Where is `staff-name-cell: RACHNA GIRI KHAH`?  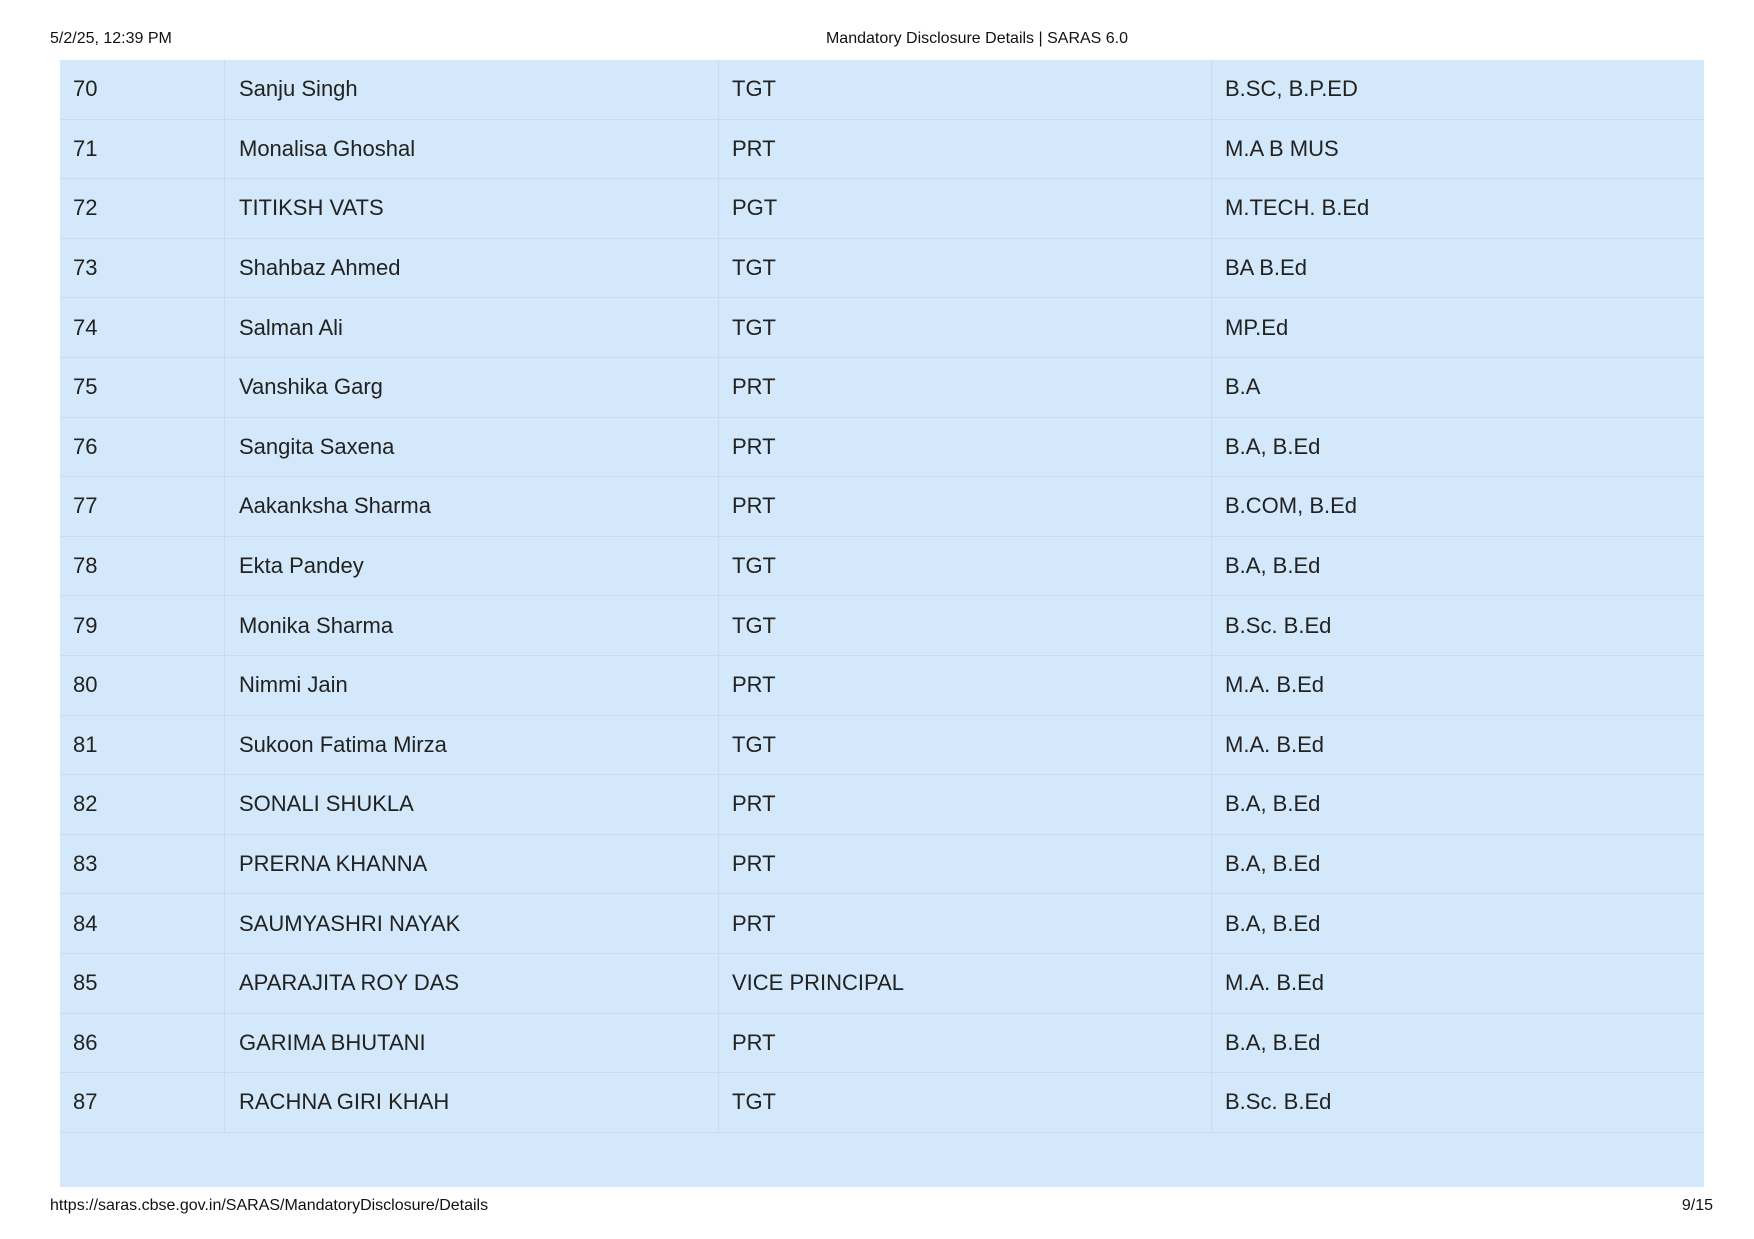 staff-name-cell: RACHNA GIRI KHAH is located at coordinates (471, 1102).